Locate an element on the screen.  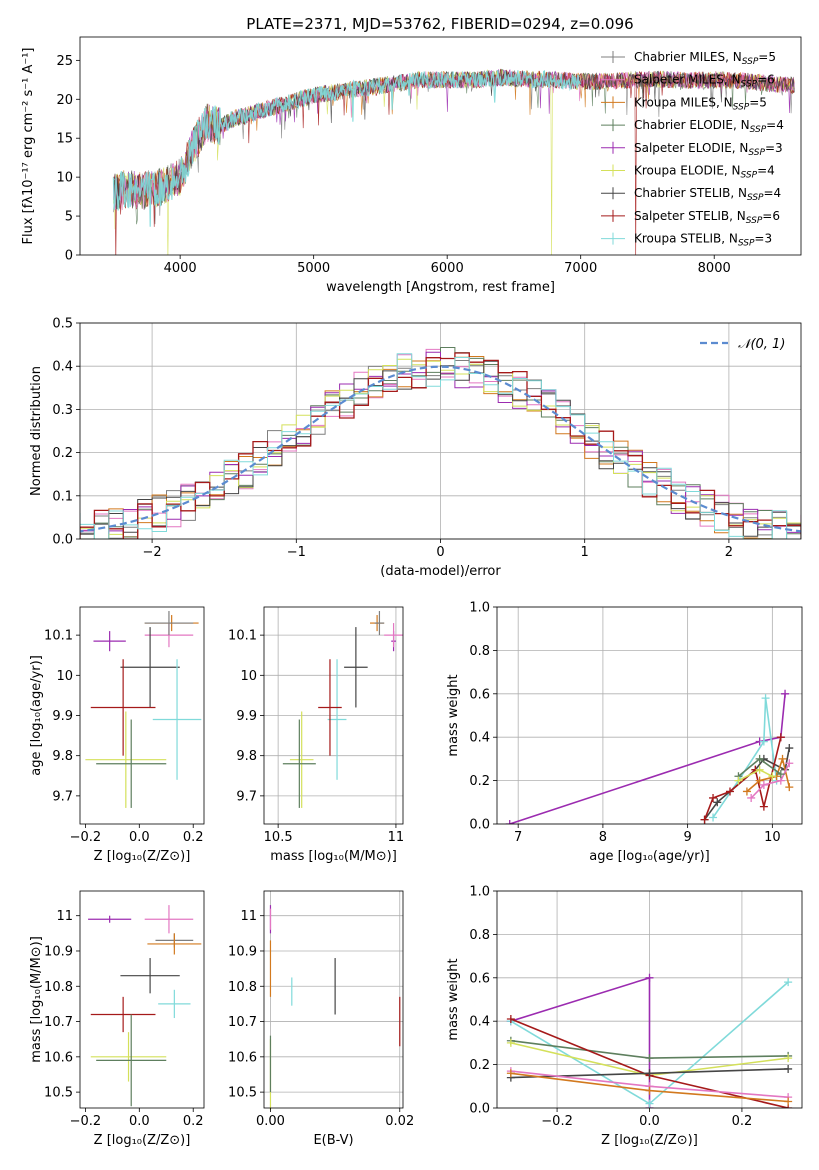
legend-label: Chabrier ELODIE, NSSP=4 is located at coordinates (709, 126).